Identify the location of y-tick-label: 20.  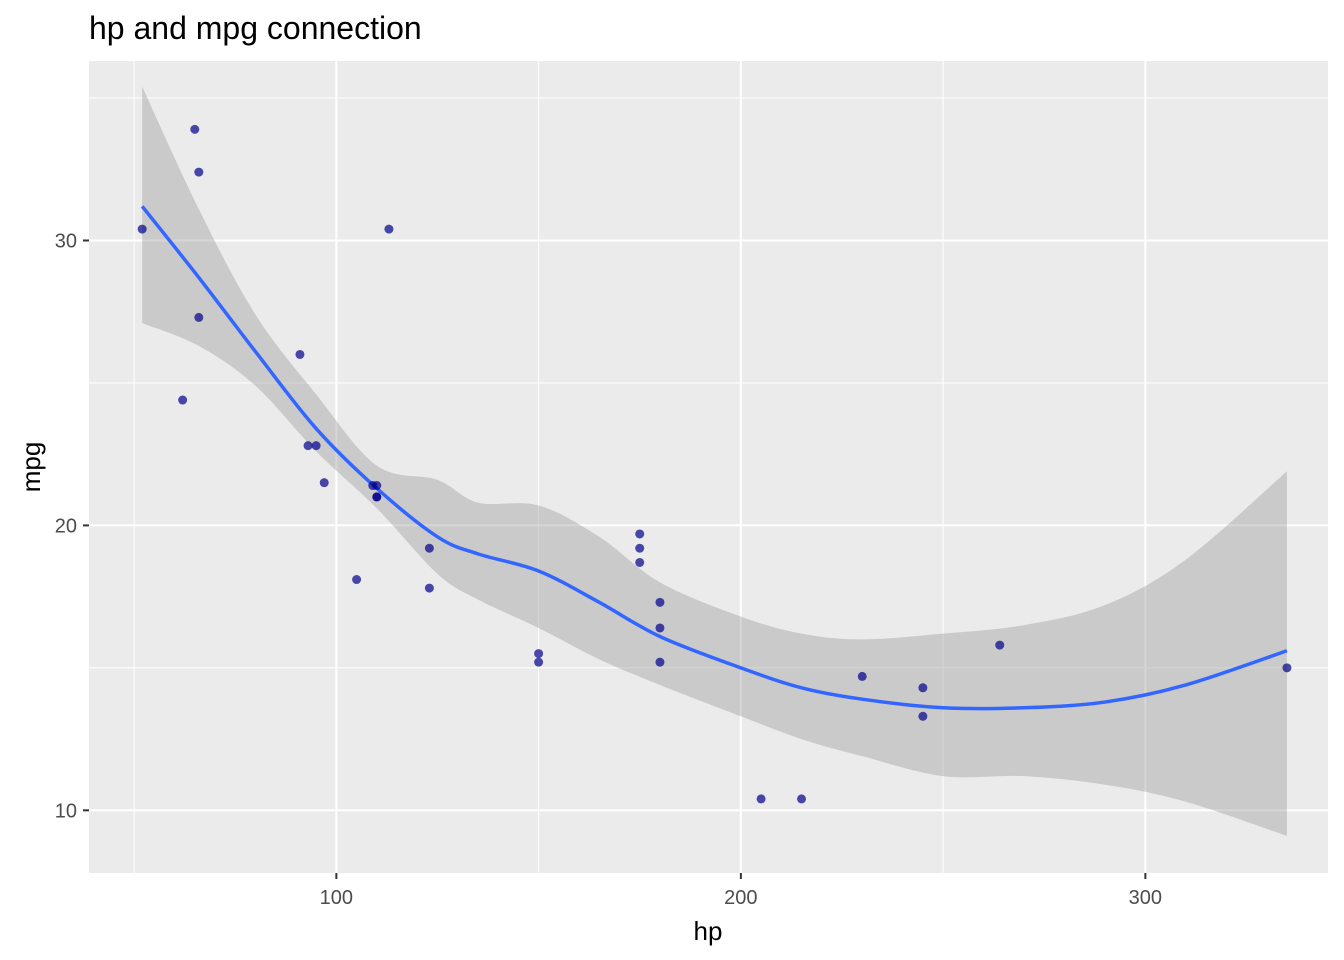
(66, 526).